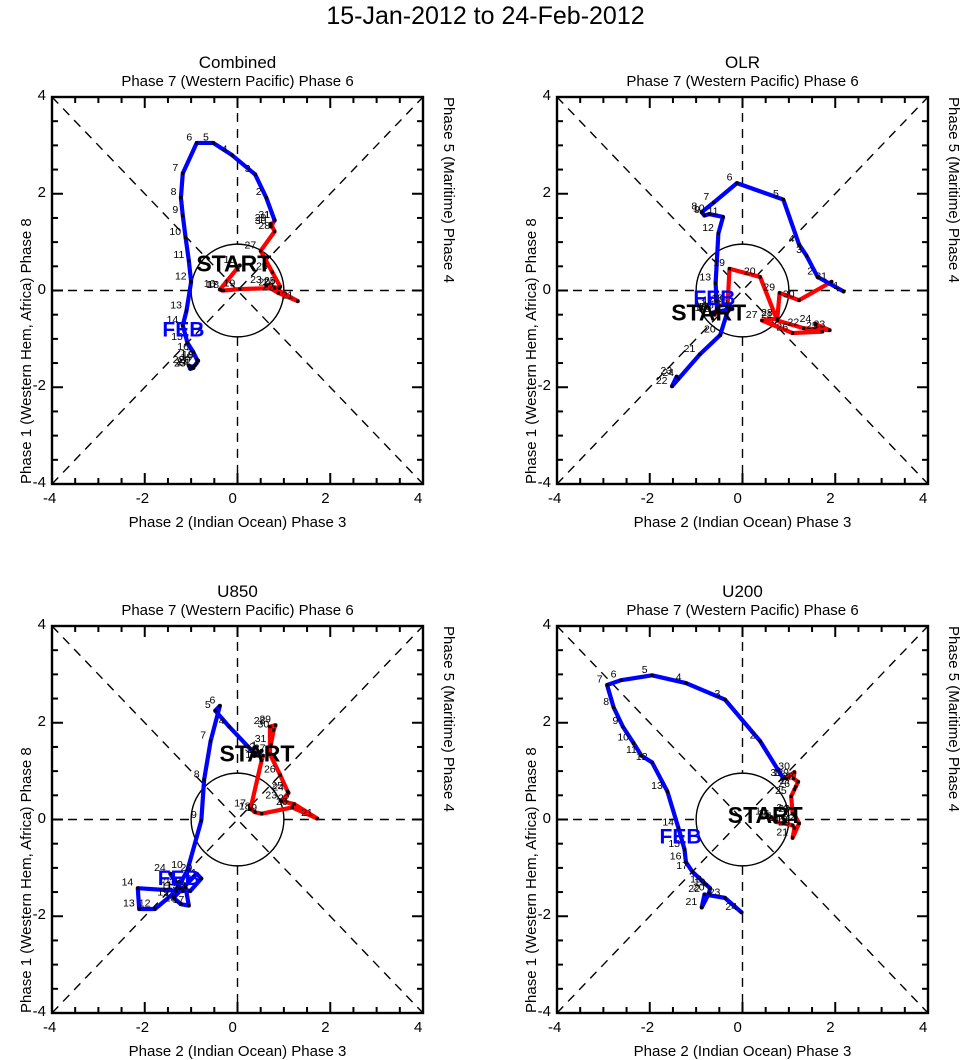  I want to click on svg-text: 13, so click(705, 278).